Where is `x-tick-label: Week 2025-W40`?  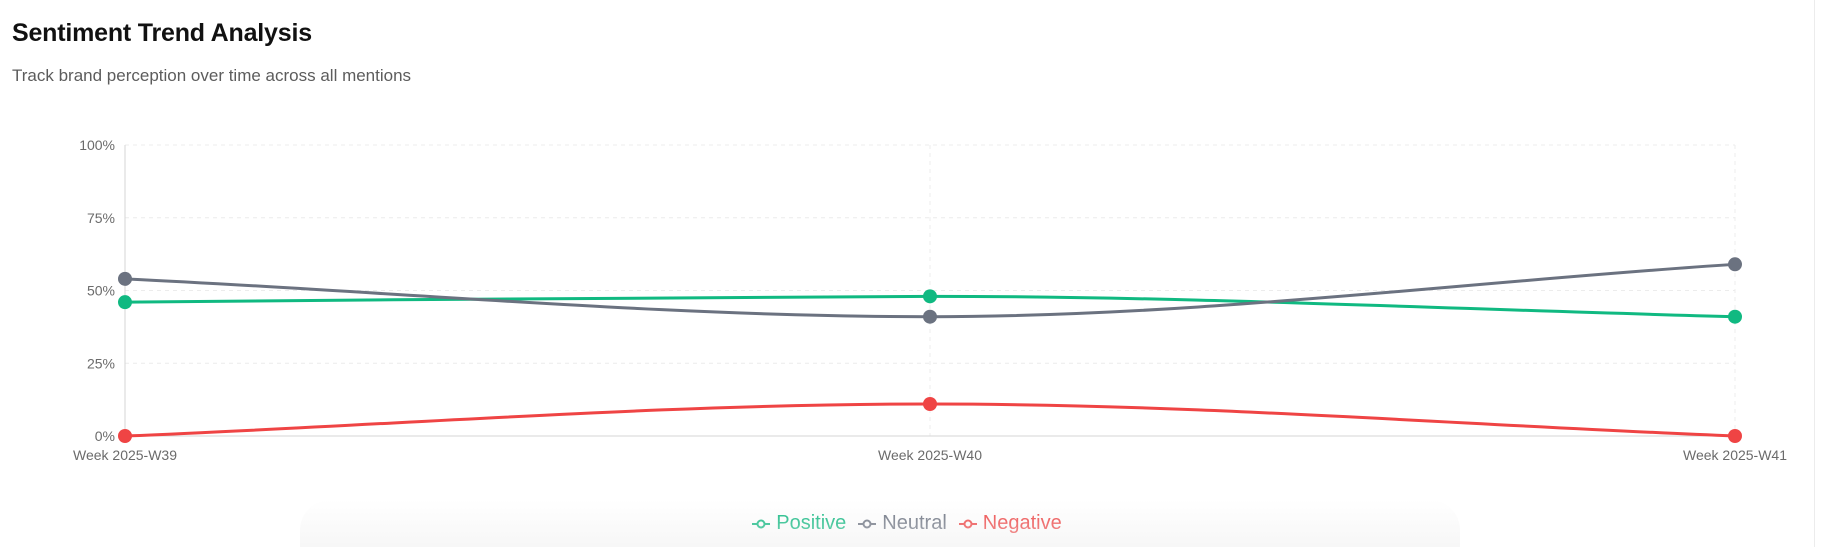 x-tick-label: Week 2025-W40 is located at coordinates (930, 455).